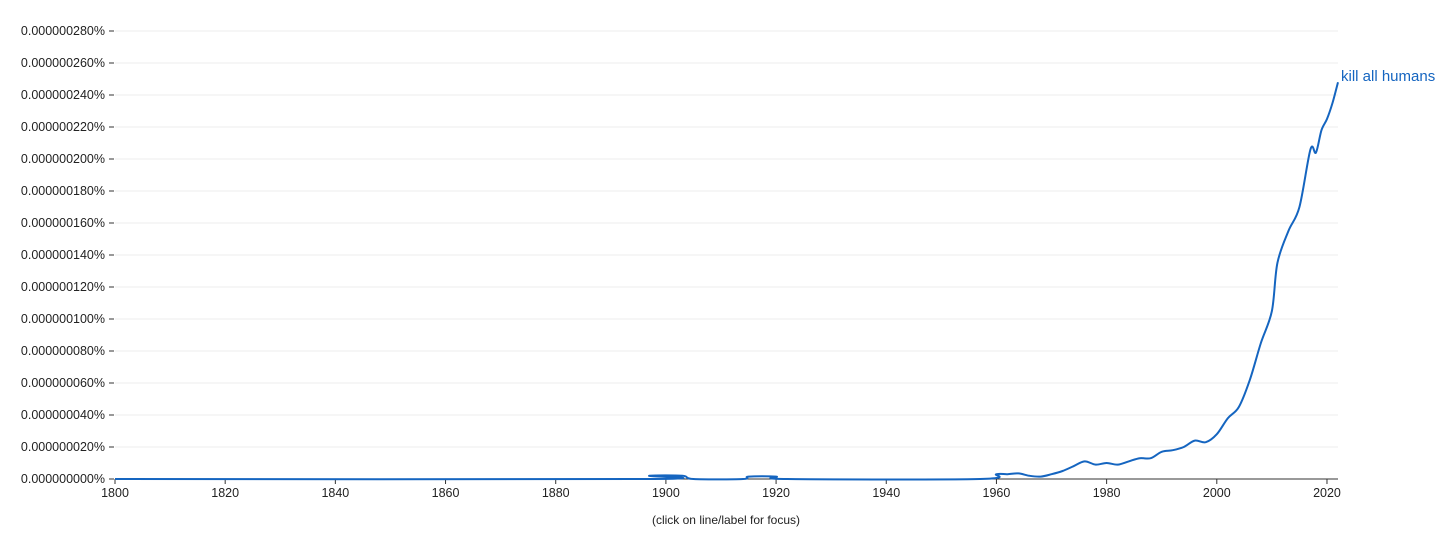  Describe the element at coordinates (63, 383) in the screenshot. I see `y-tick-label: 0.000000060%` at that location.